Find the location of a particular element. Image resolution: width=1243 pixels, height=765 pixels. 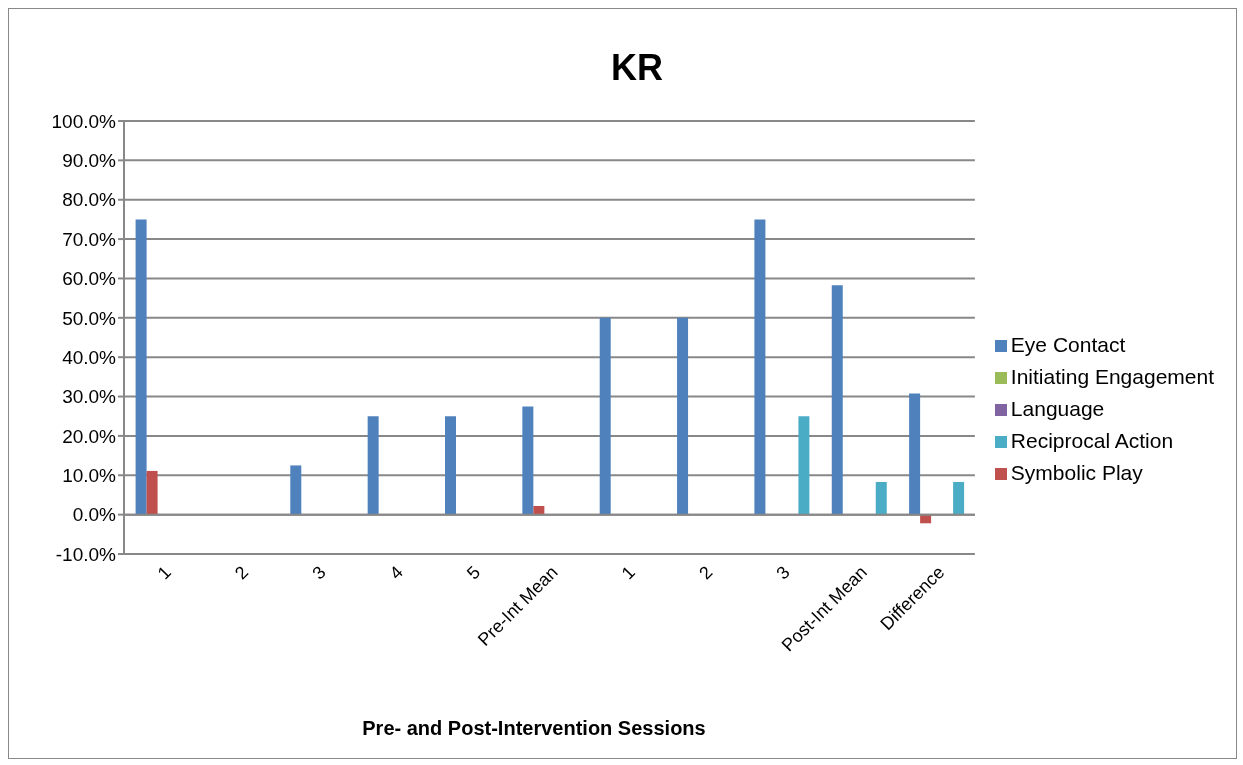

legend-label: Eye Contact is located at coordinates (1068, 344).